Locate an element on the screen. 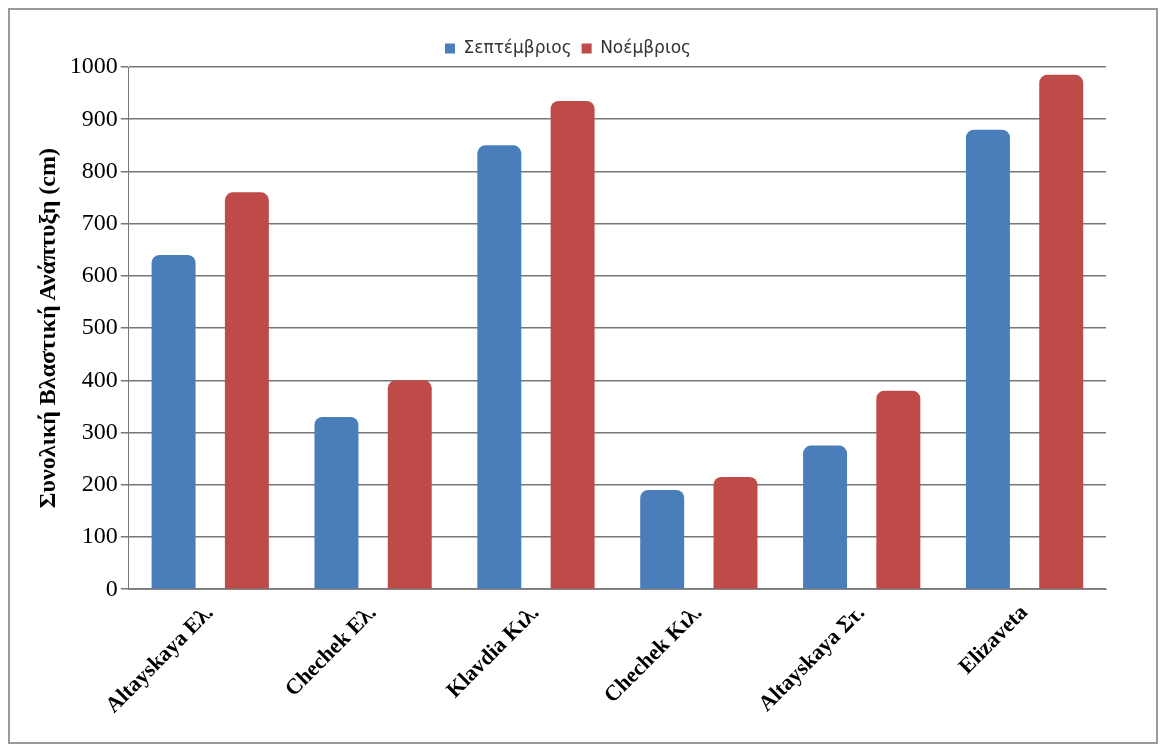 The height and width of the screenshot is (756, 1170). y-tick-label: 200 is located at coordinates (99, 483).